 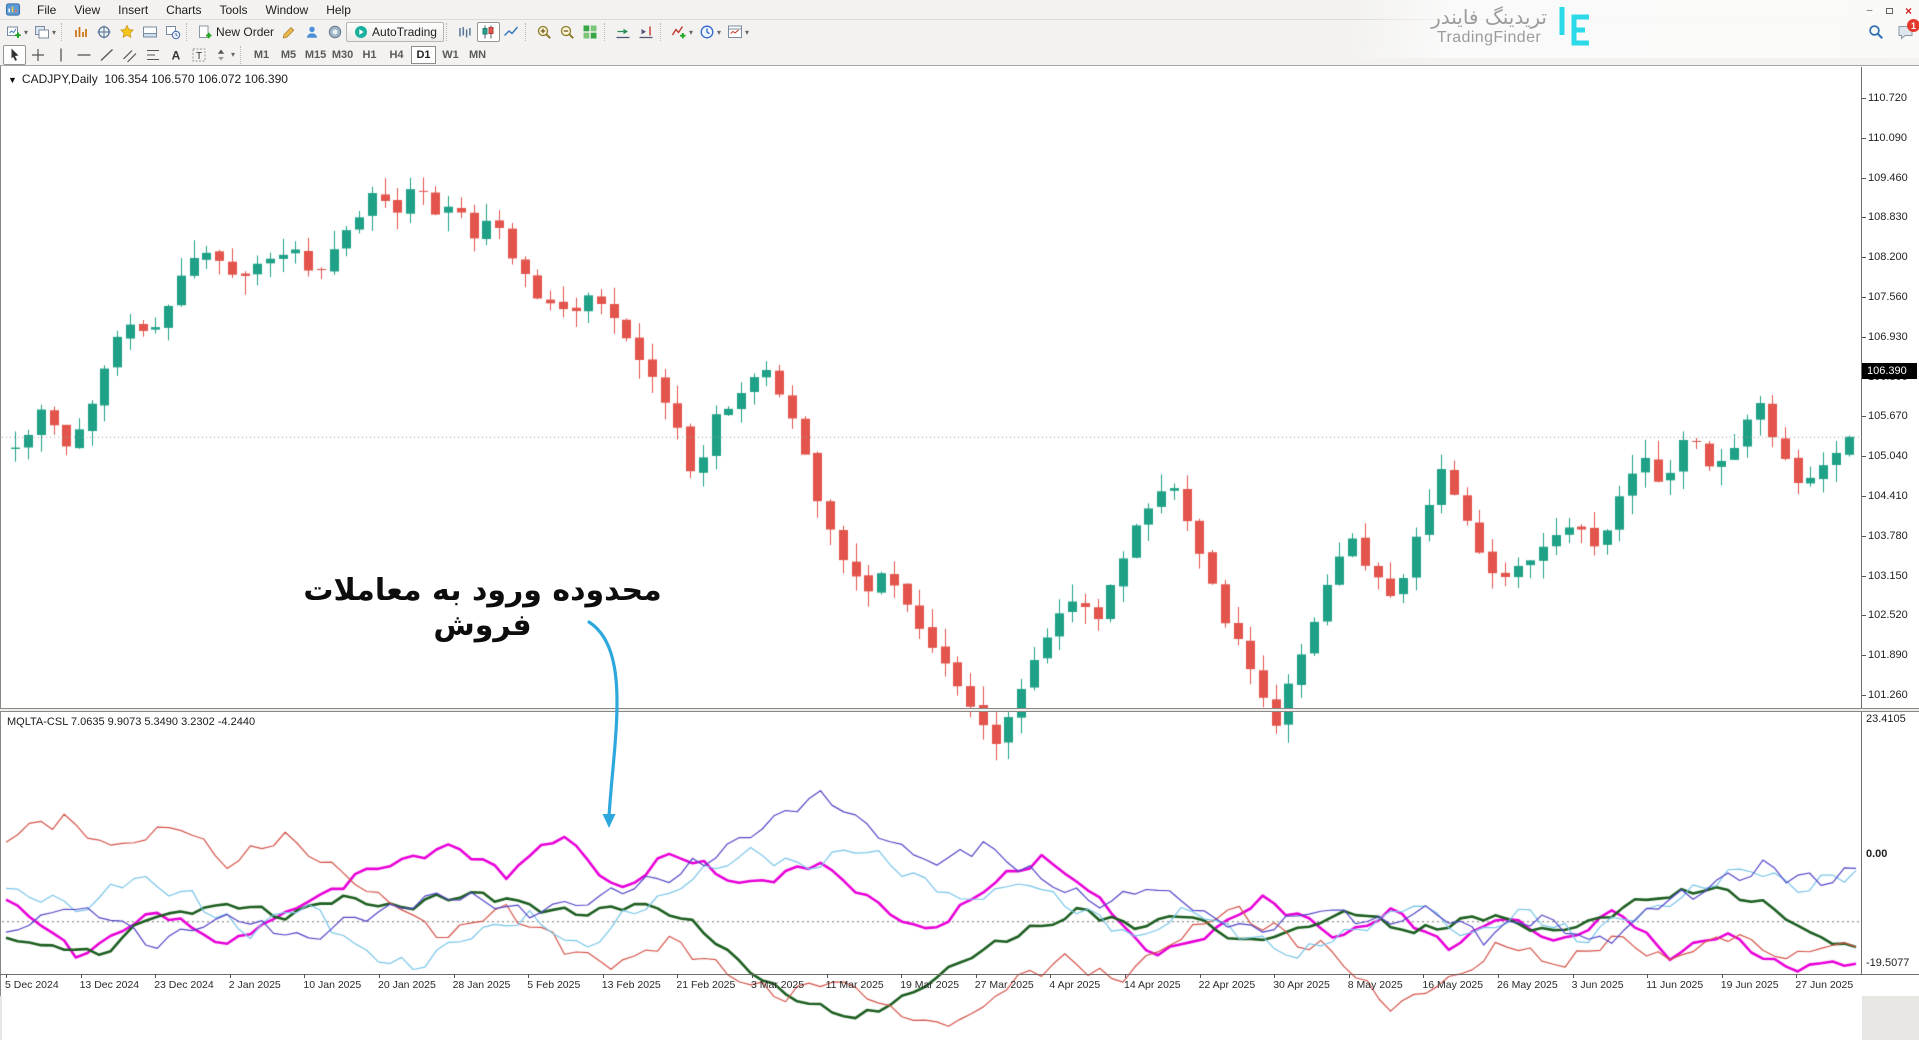 I want to click on timeframe-h1: H1, so click(x=369, y=54).